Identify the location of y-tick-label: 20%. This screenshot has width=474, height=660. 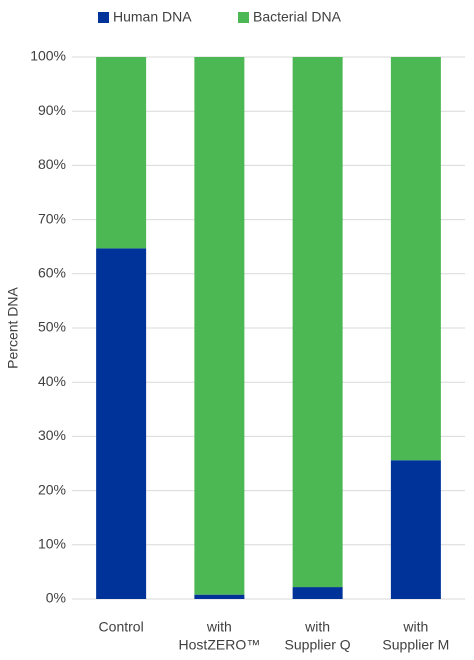
(52, 489).